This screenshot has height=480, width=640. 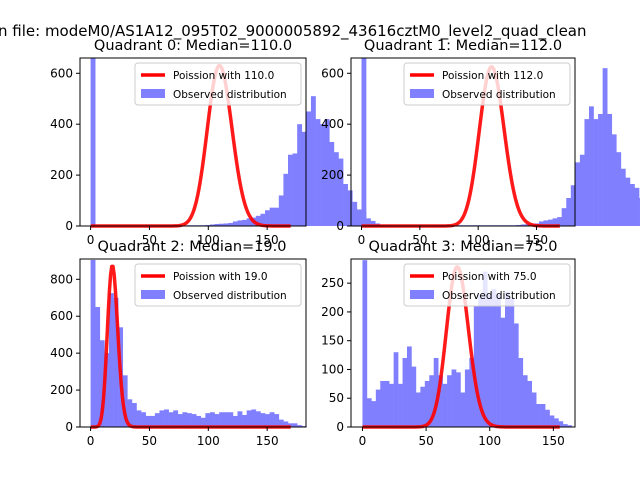 I want to click on legend-hist-swatch, so click(x=153, y=294).